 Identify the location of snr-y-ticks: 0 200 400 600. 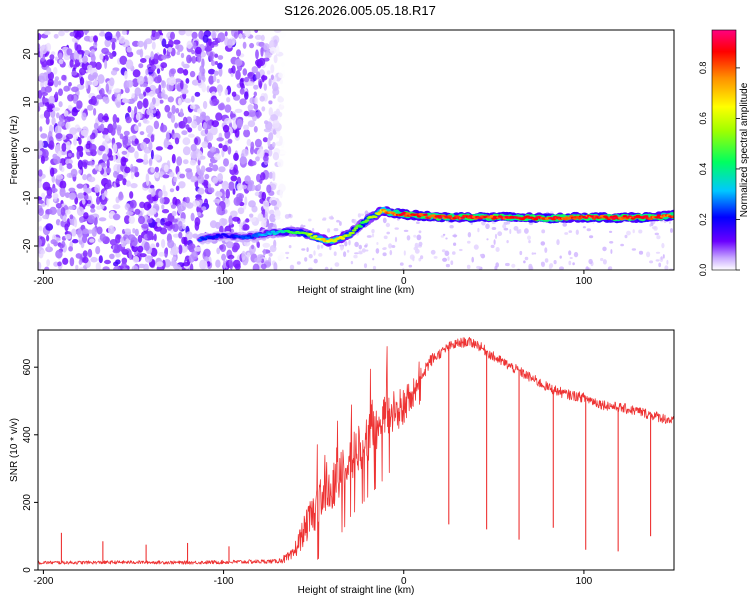
(30, 465).